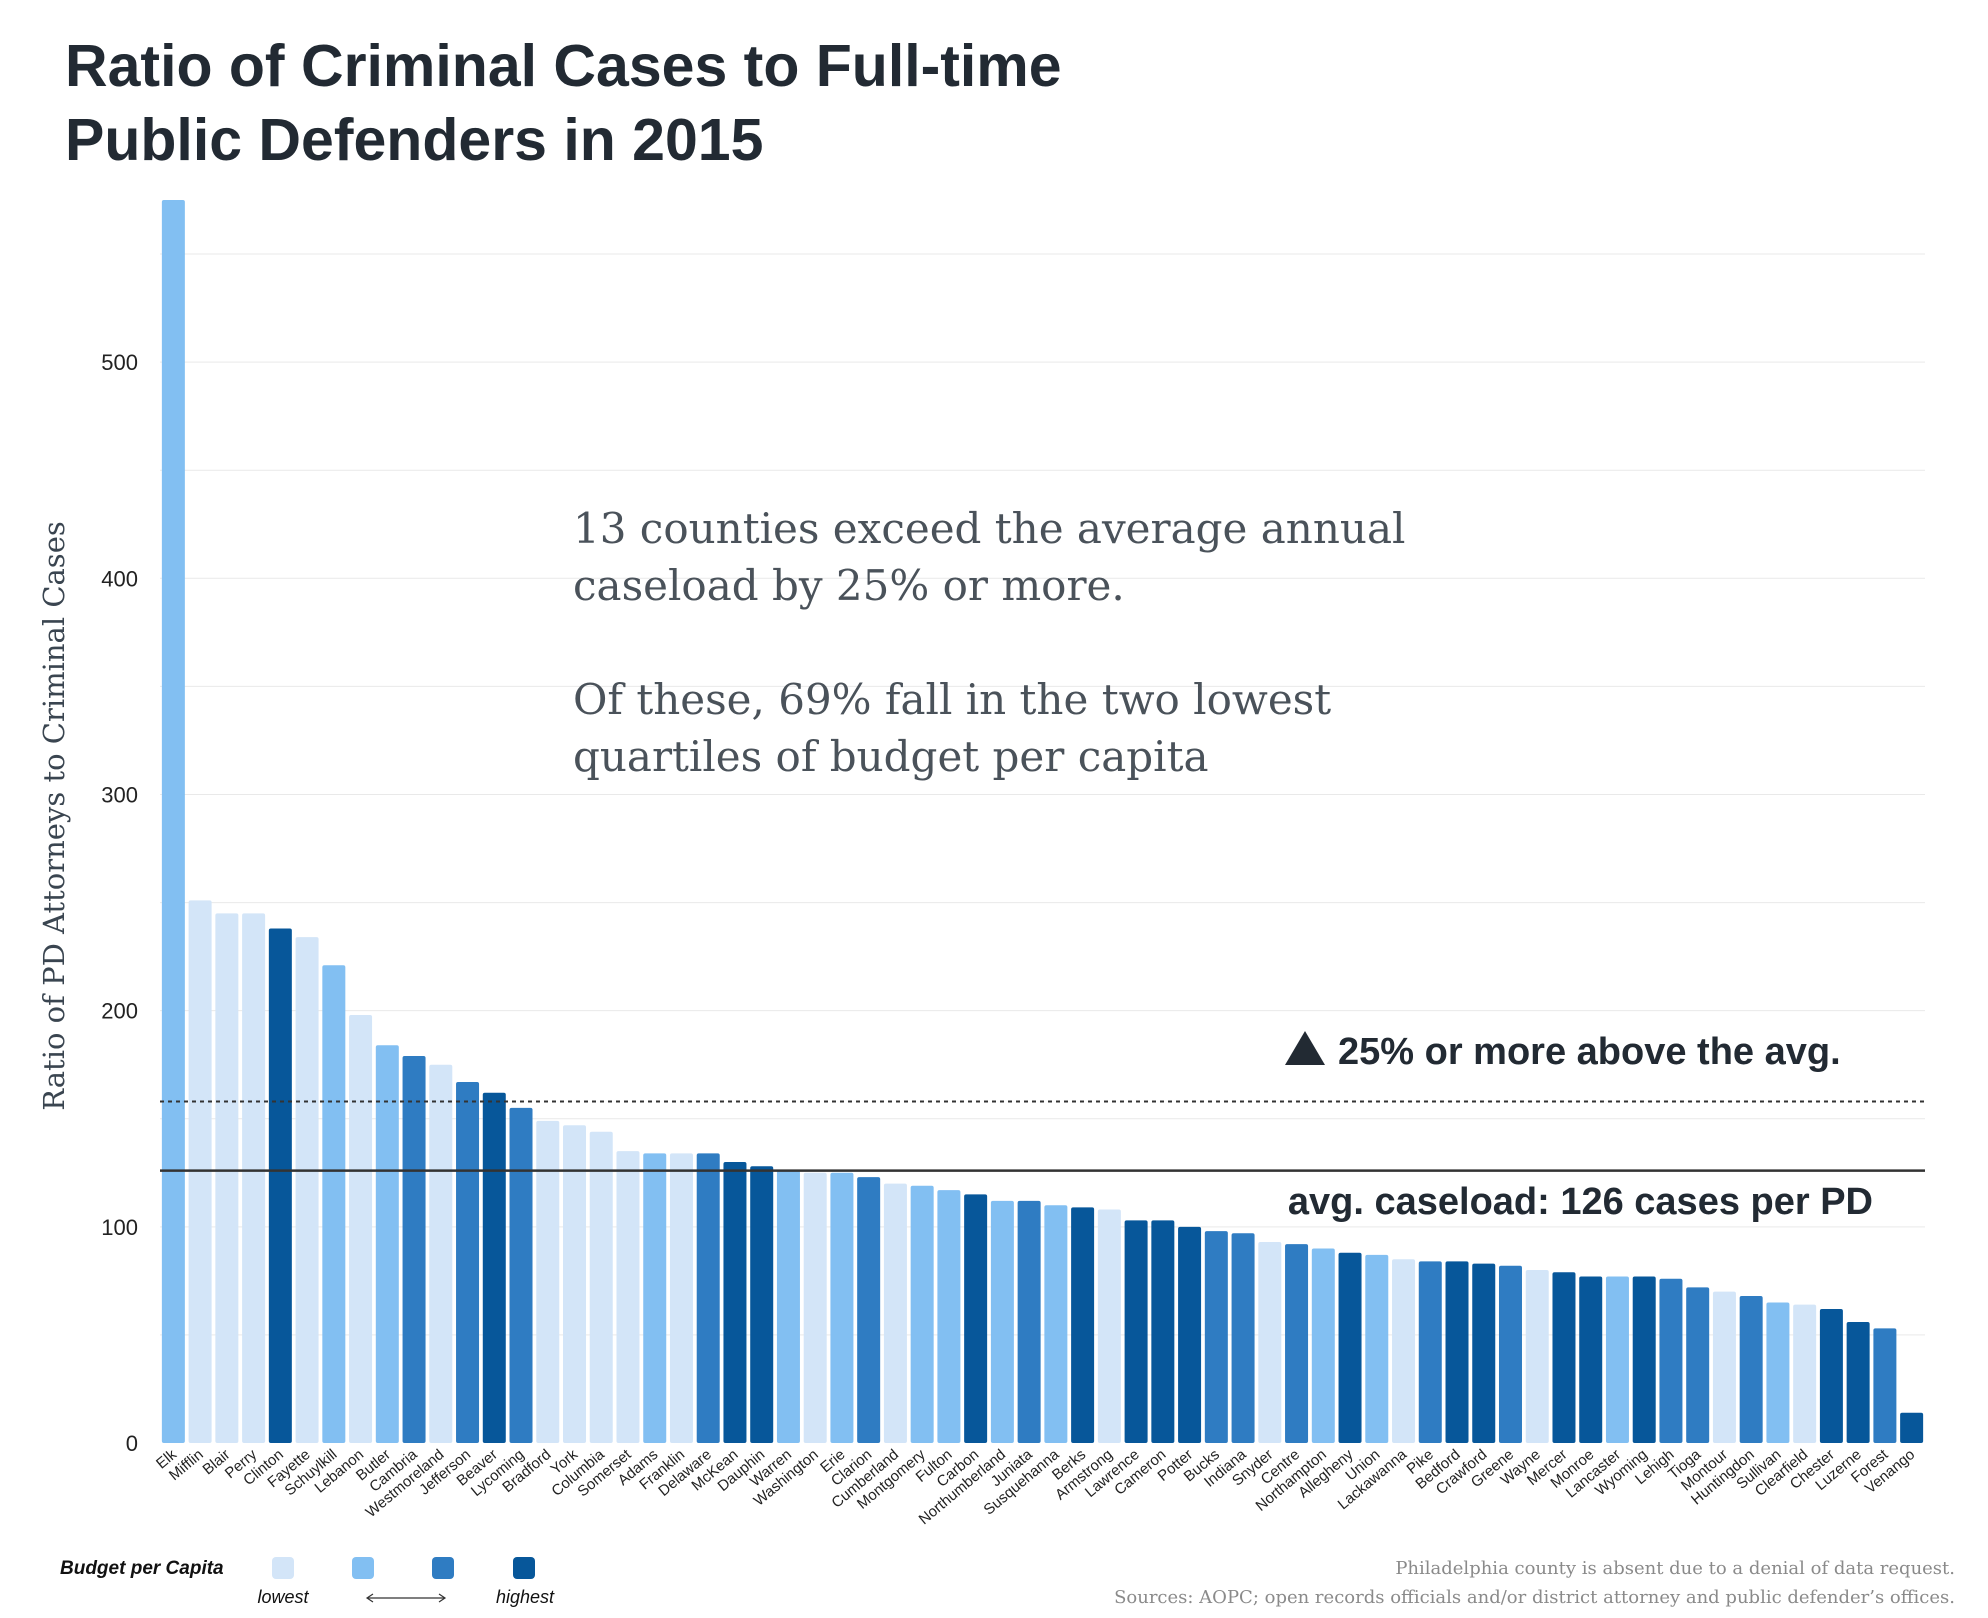 This screenshot has width=1988, height=1618. I want to click on double-arrow-icon, so click(406, 1598).